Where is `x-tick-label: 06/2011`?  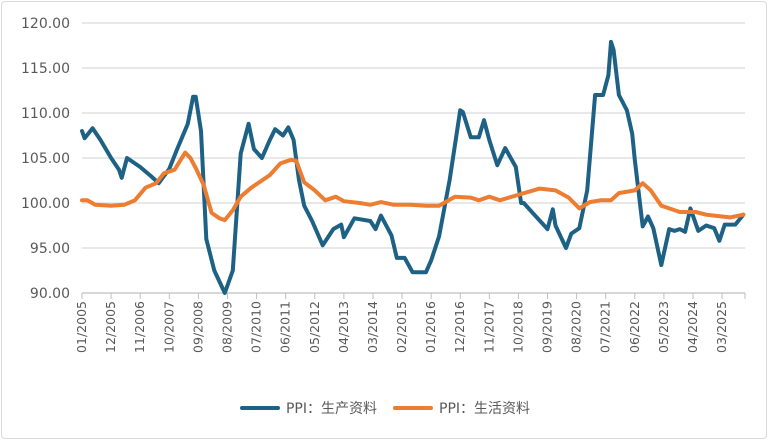
x-tick-label: 06/2011 is located at coordinates (285, 327).